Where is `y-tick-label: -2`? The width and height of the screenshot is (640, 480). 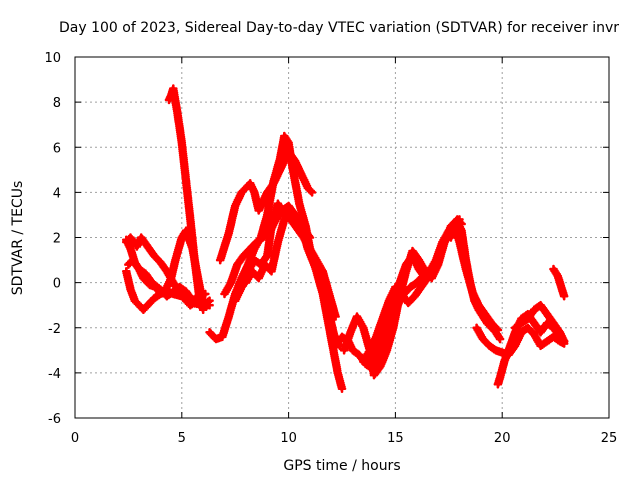 y-tick-label: -2 is located at coordinates (54, 329).